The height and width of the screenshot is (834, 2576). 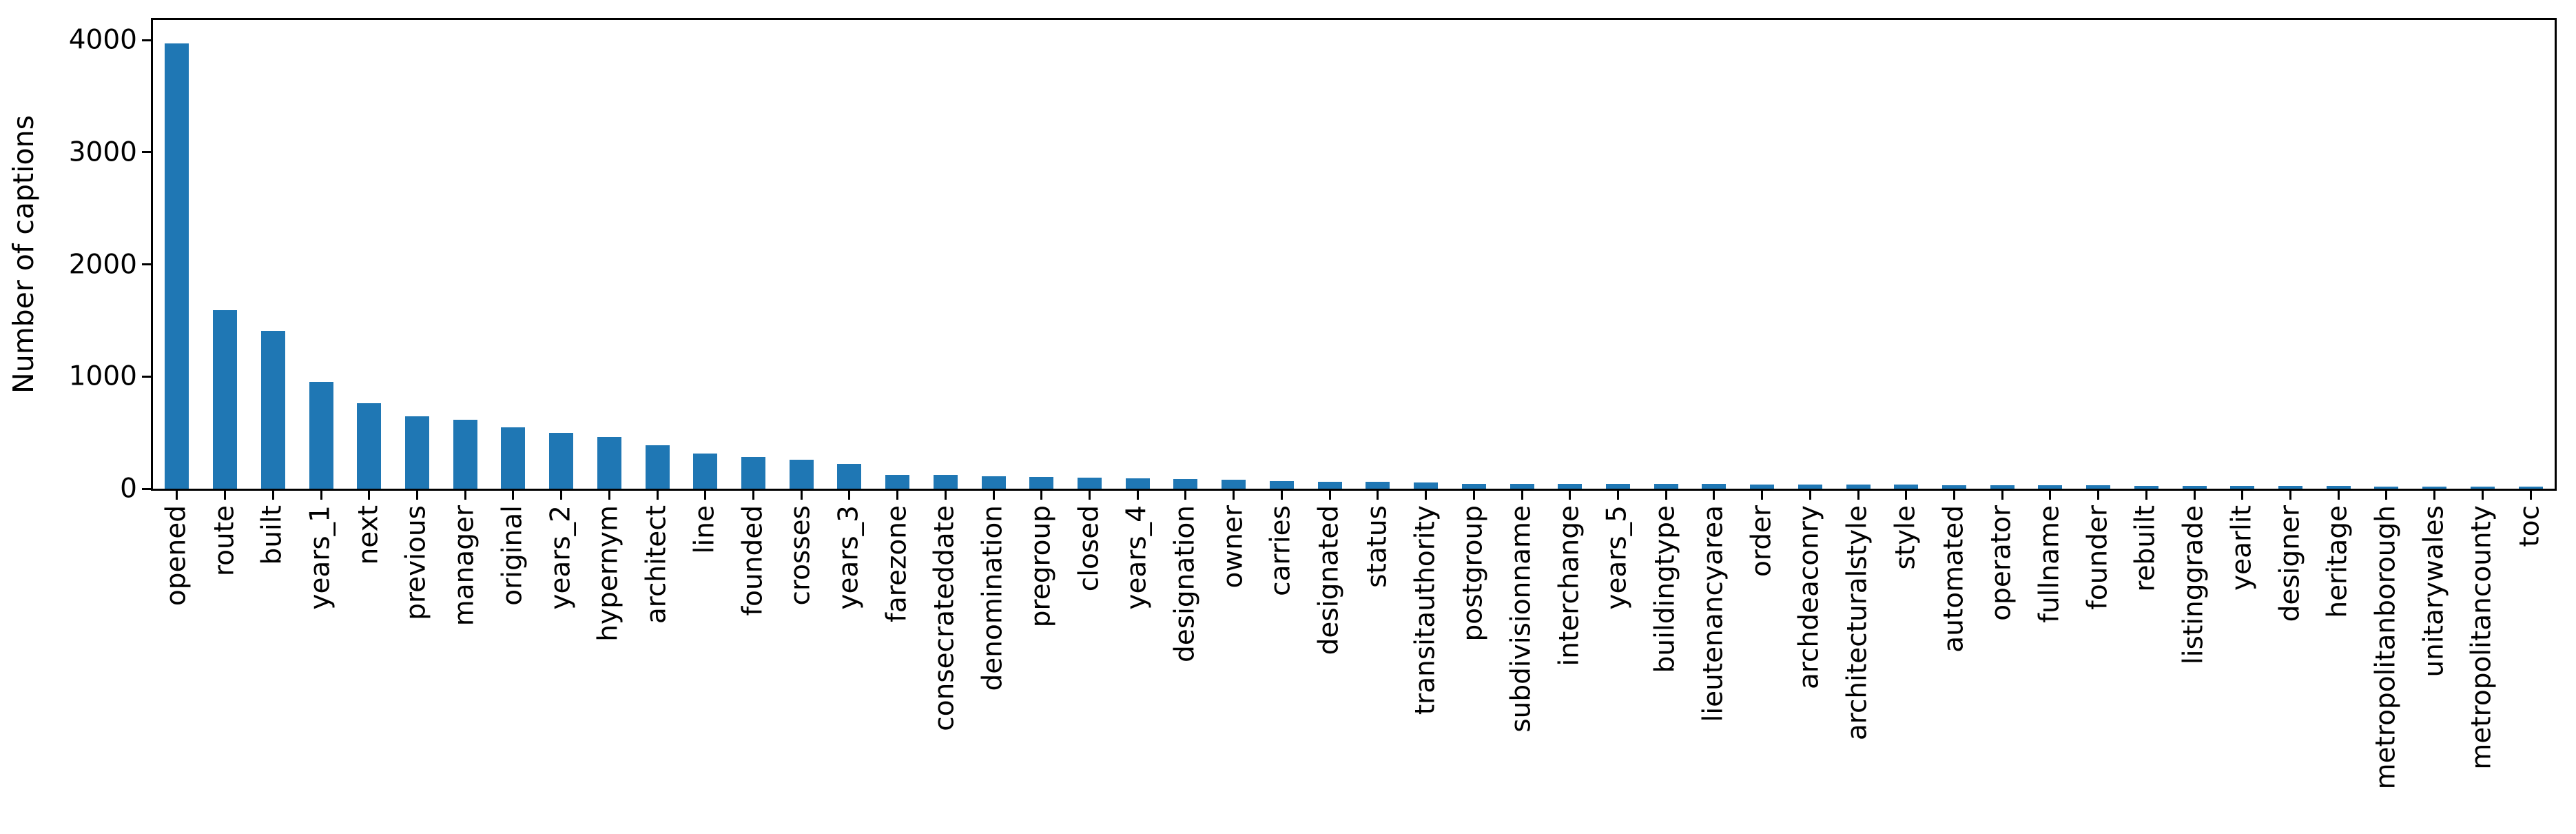 What do you see at coordinates (102, 376) in the screenshot?
I see `y-tick-label: 1000` at bounding box center [102, 376].